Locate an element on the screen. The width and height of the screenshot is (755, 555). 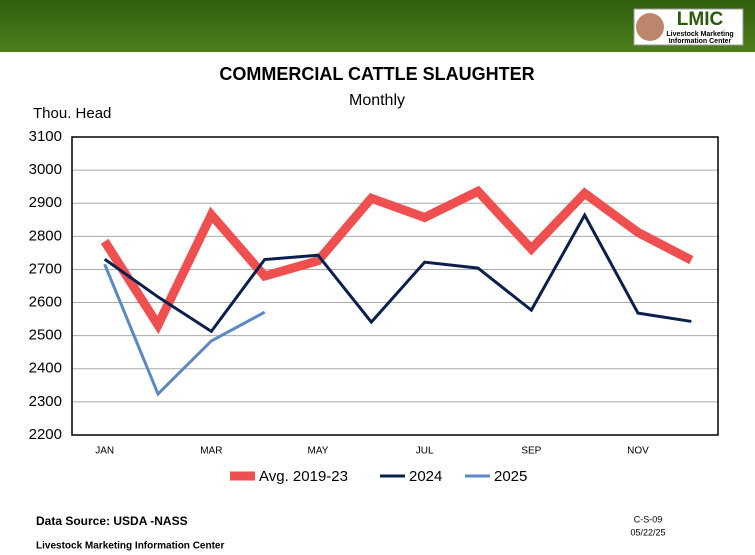
x-tick-label: JUL is located at coordinates (425, 451).